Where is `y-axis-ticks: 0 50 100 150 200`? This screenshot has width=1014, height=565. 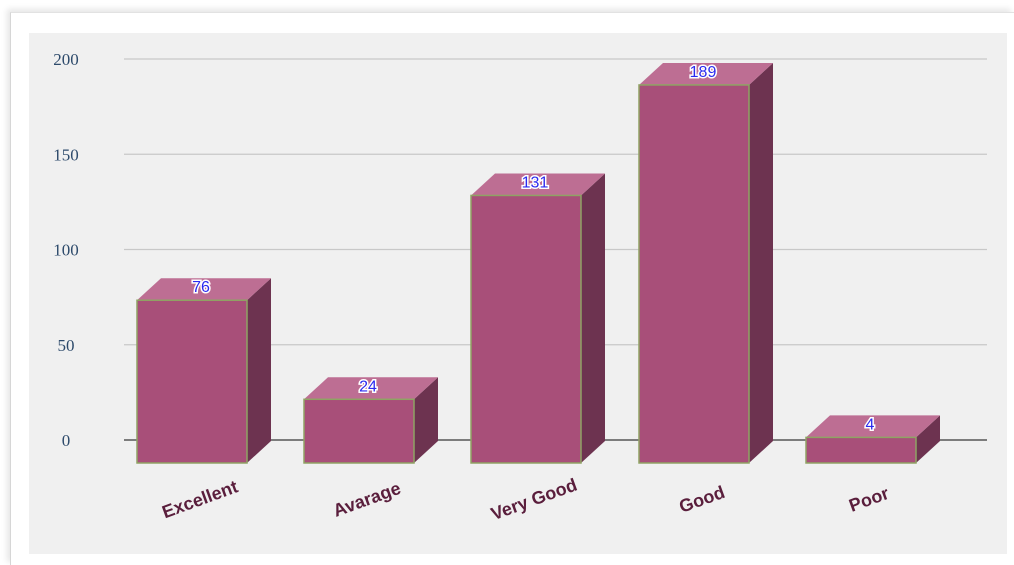
y-axis-ticks: 0 50 100 150 200 is located at coordinates (66, 250).